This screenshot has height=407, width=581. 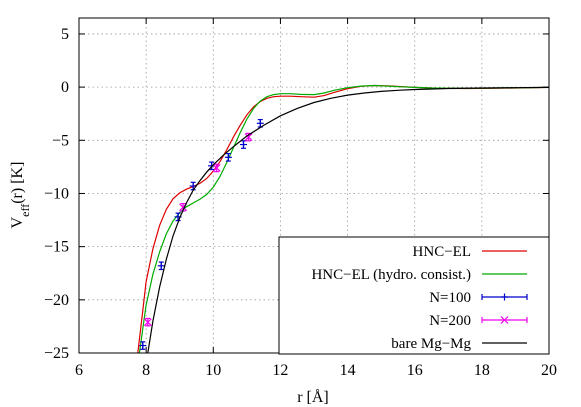 I want to click on y-axis-title-rest: (r) [K], so click(x=17, y=183).